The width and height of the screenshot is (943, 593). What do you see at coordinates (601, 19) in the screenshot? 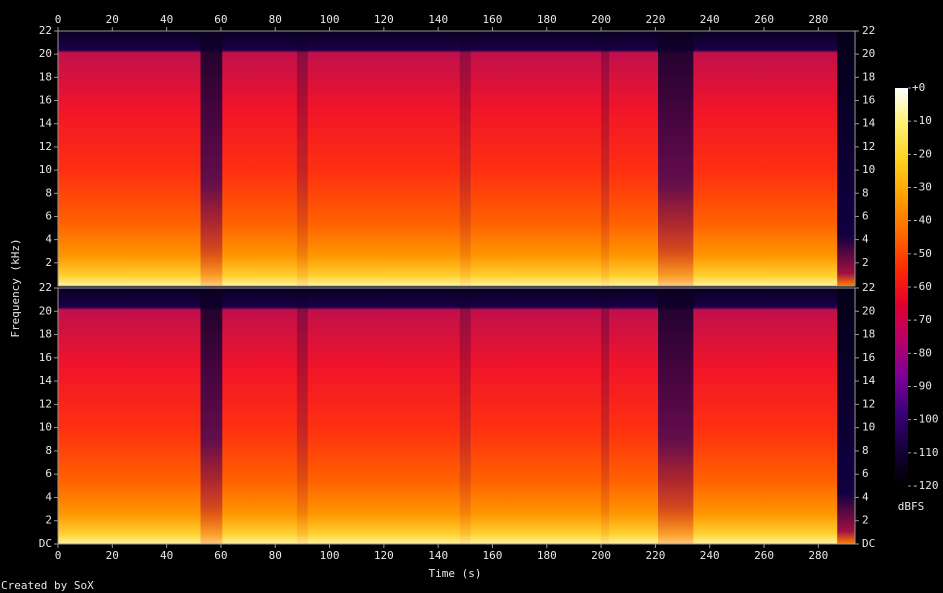
I see `x-tick-label: 200` at bounding box center [601, 19].